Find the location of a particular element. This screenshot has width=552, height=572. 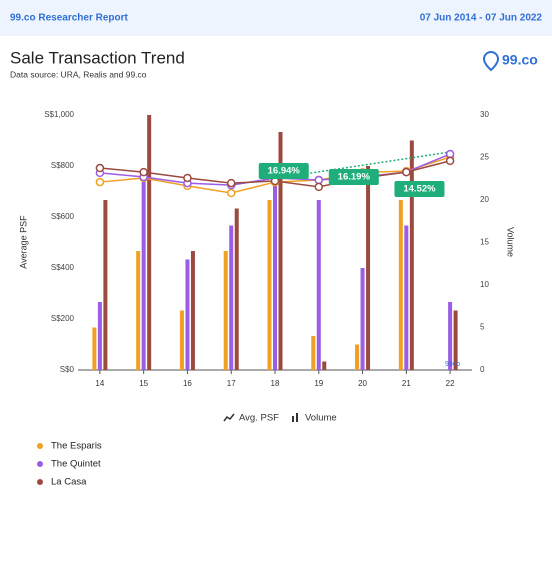

logo-icon is located at coordinates (491, 61).